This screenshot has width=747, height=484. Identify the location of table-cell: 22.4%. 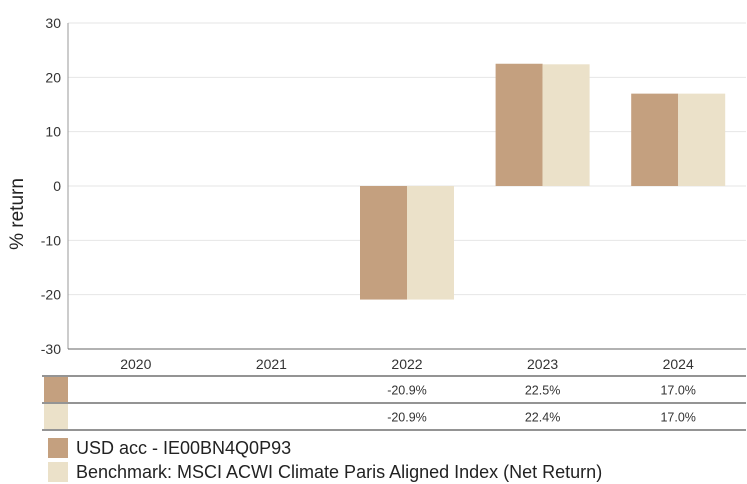
(542, 418).